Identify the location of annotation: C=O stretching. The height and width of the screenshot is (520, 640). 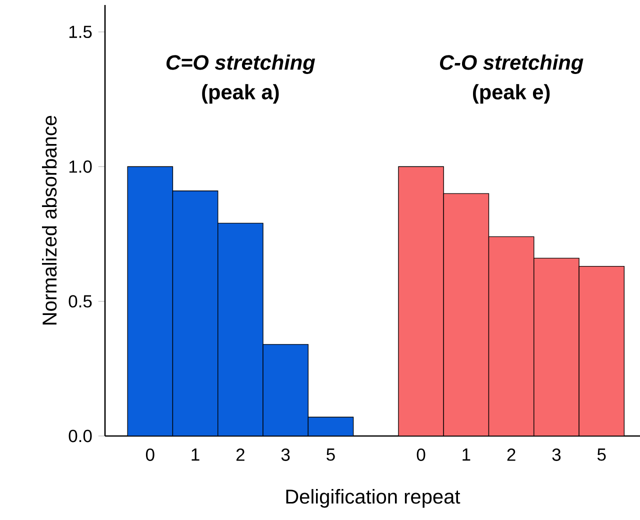
(241, 64).